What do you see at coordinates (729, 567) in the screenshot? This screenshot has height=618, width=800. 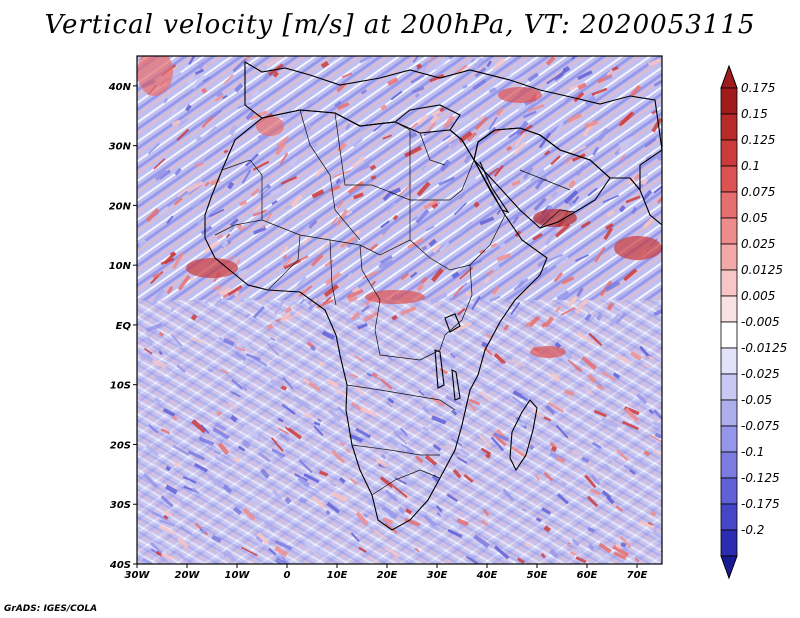 I see `colorbar-bottom-arrow` at bounding box center [729, 567].